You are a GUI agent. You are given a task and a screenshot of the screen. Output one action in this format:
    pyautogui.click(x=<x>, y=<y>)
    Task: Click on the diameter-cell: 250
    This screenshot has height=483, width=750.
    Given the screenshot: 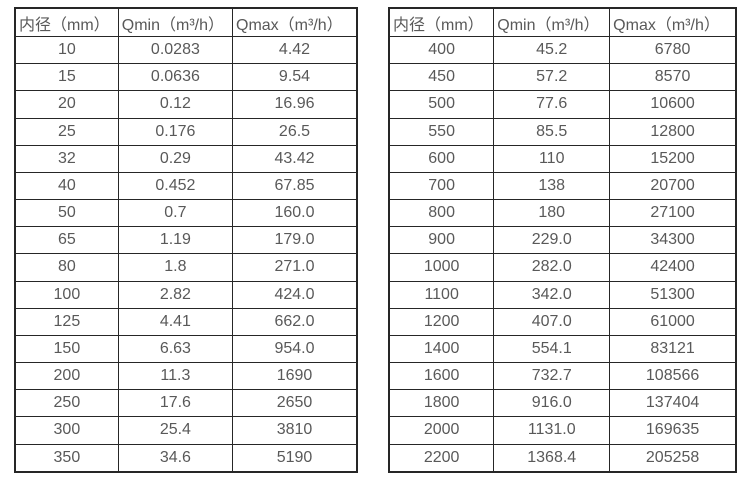 What is the action you would take?
    pyautogui.click(x=66, y=403)
    